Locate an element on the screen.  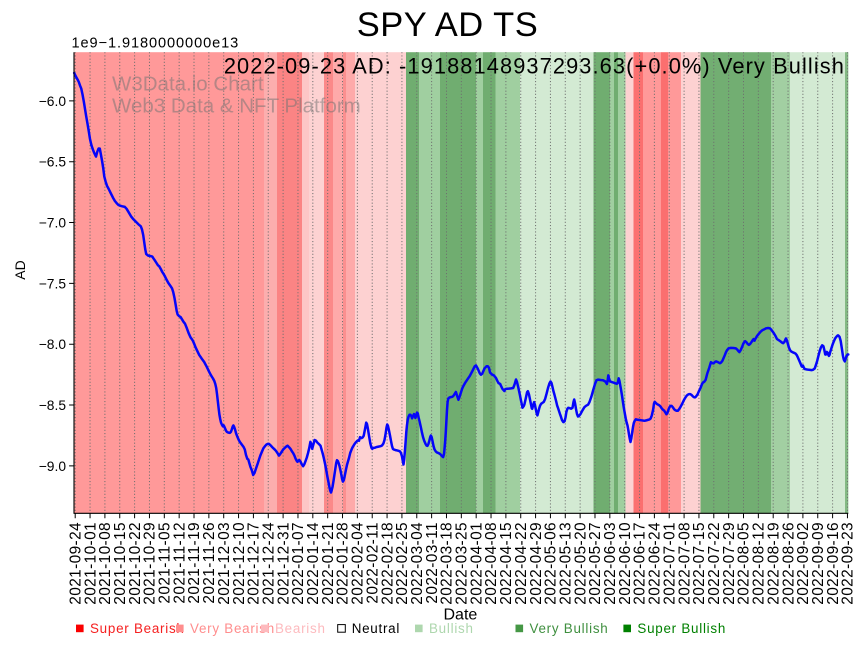
svg-text: Date is located at coordinates (461, 615).